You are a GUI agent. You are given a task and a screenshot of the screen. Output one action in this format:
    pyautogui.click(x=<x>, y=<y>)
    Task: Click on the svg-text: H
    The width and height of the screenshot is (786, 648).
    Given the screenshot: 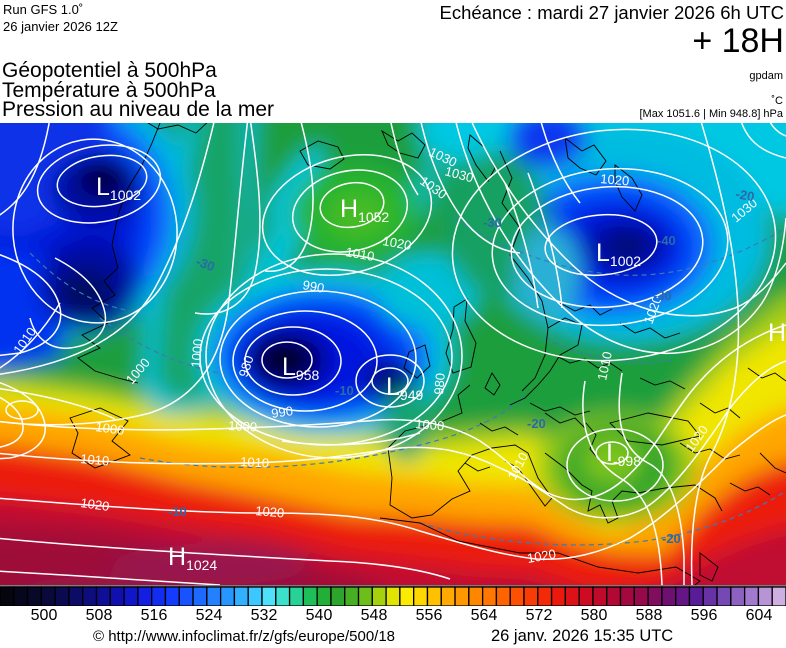 What is the action you would take?
    pyautogui.click(x=777, y=333)
    